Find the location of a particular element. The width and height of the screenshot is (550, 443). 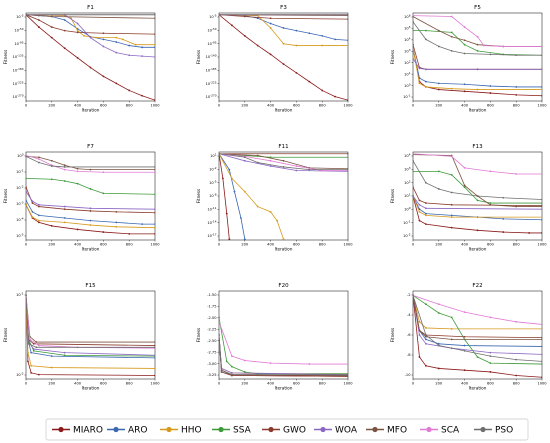

series-line-mfo is located at coordinates (90, 163).